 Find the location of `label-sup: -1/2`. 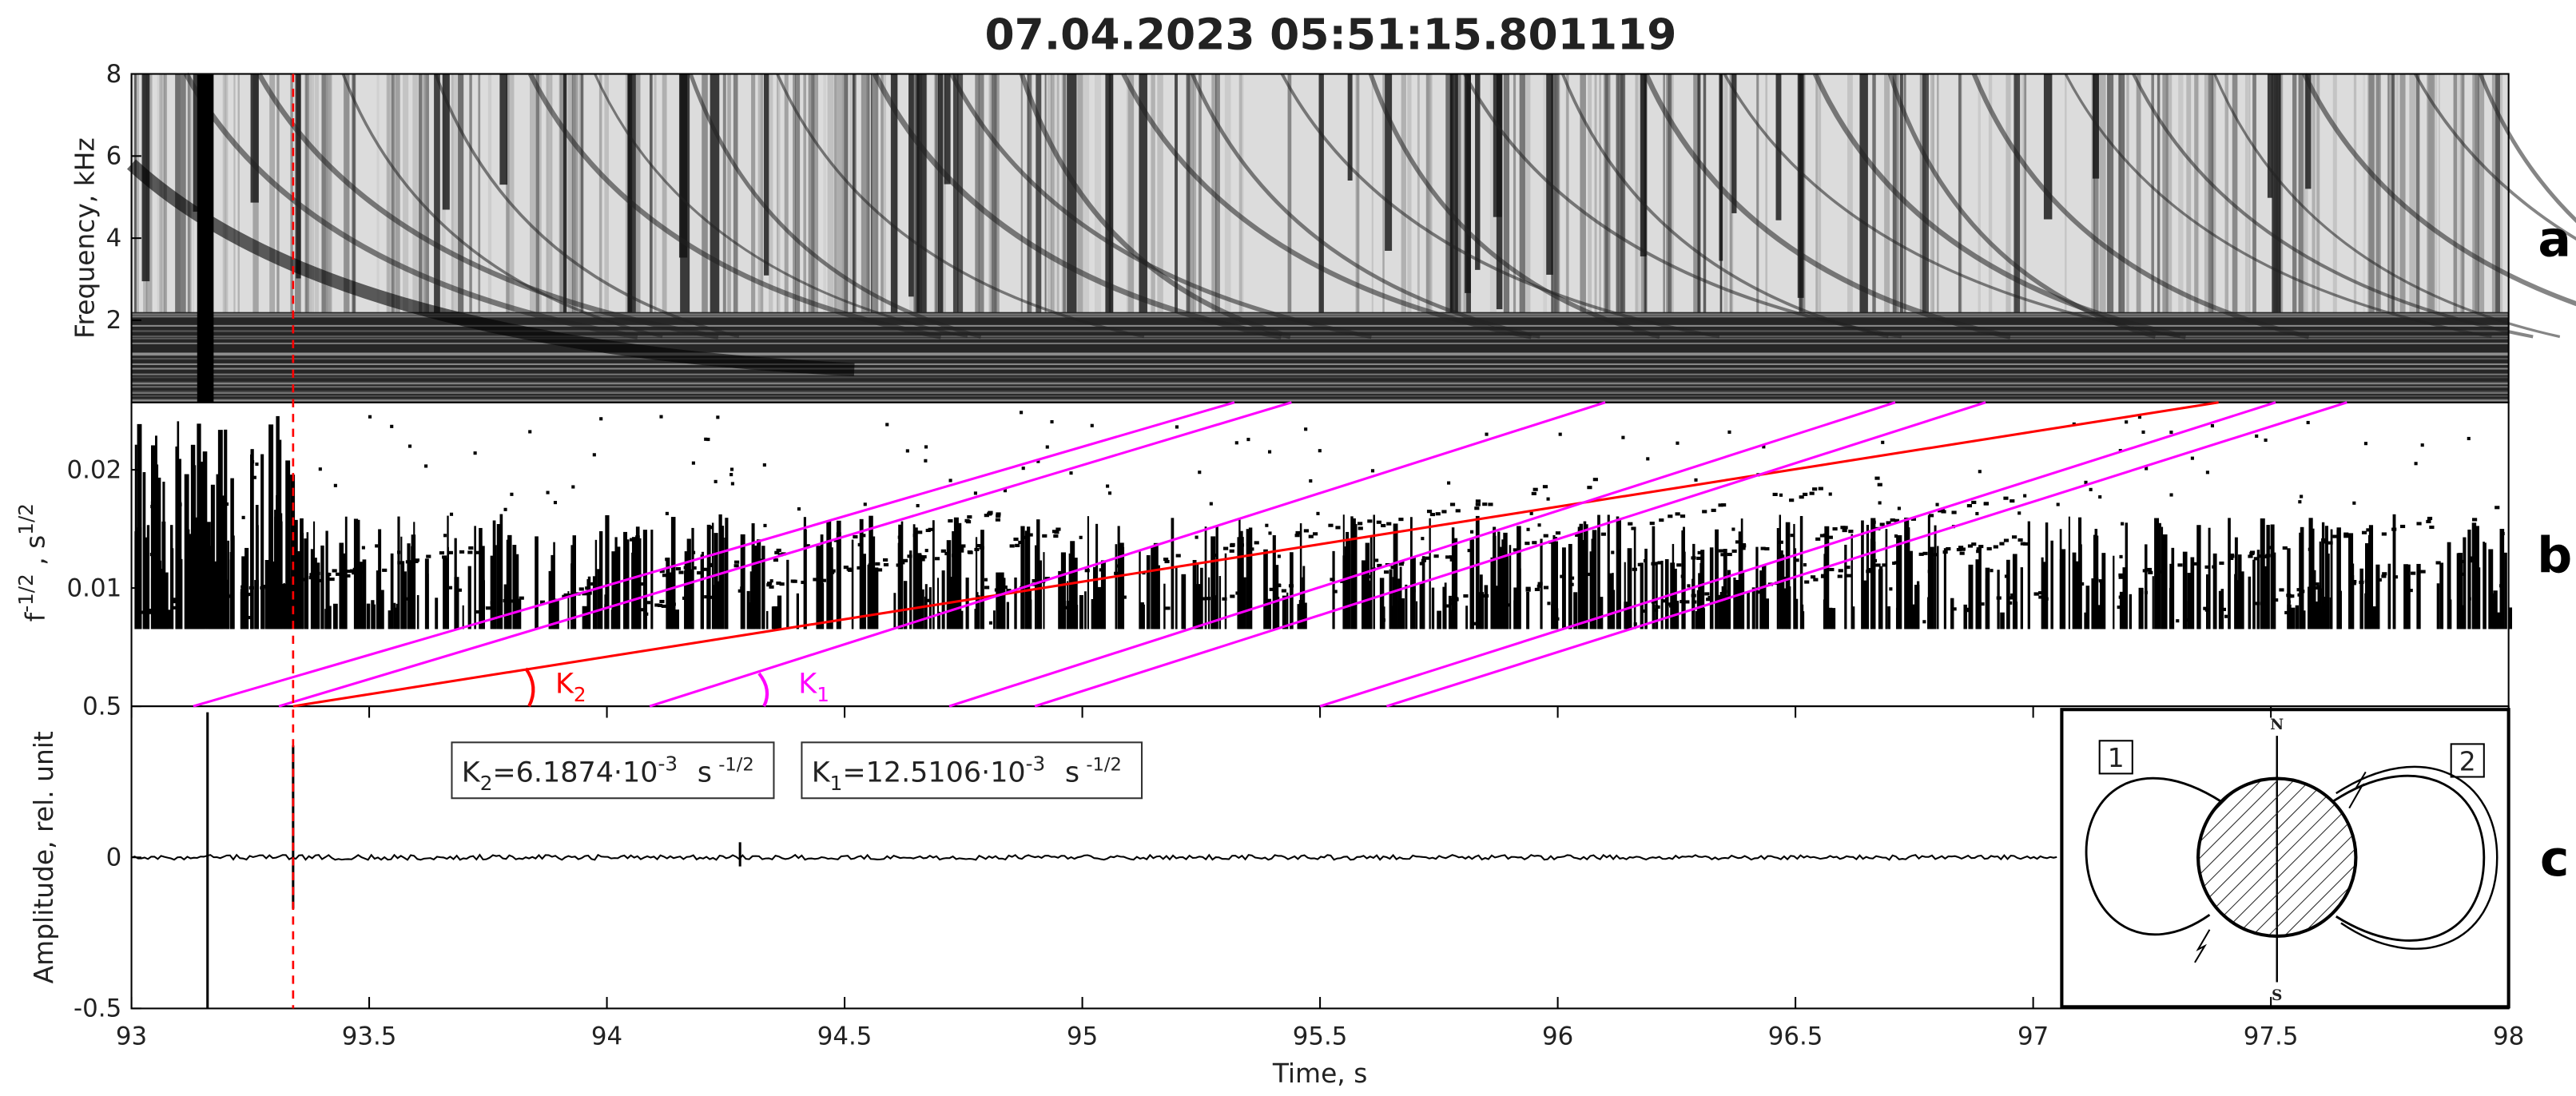

label-sup: -1/2 is located at coordinates (26, 593).